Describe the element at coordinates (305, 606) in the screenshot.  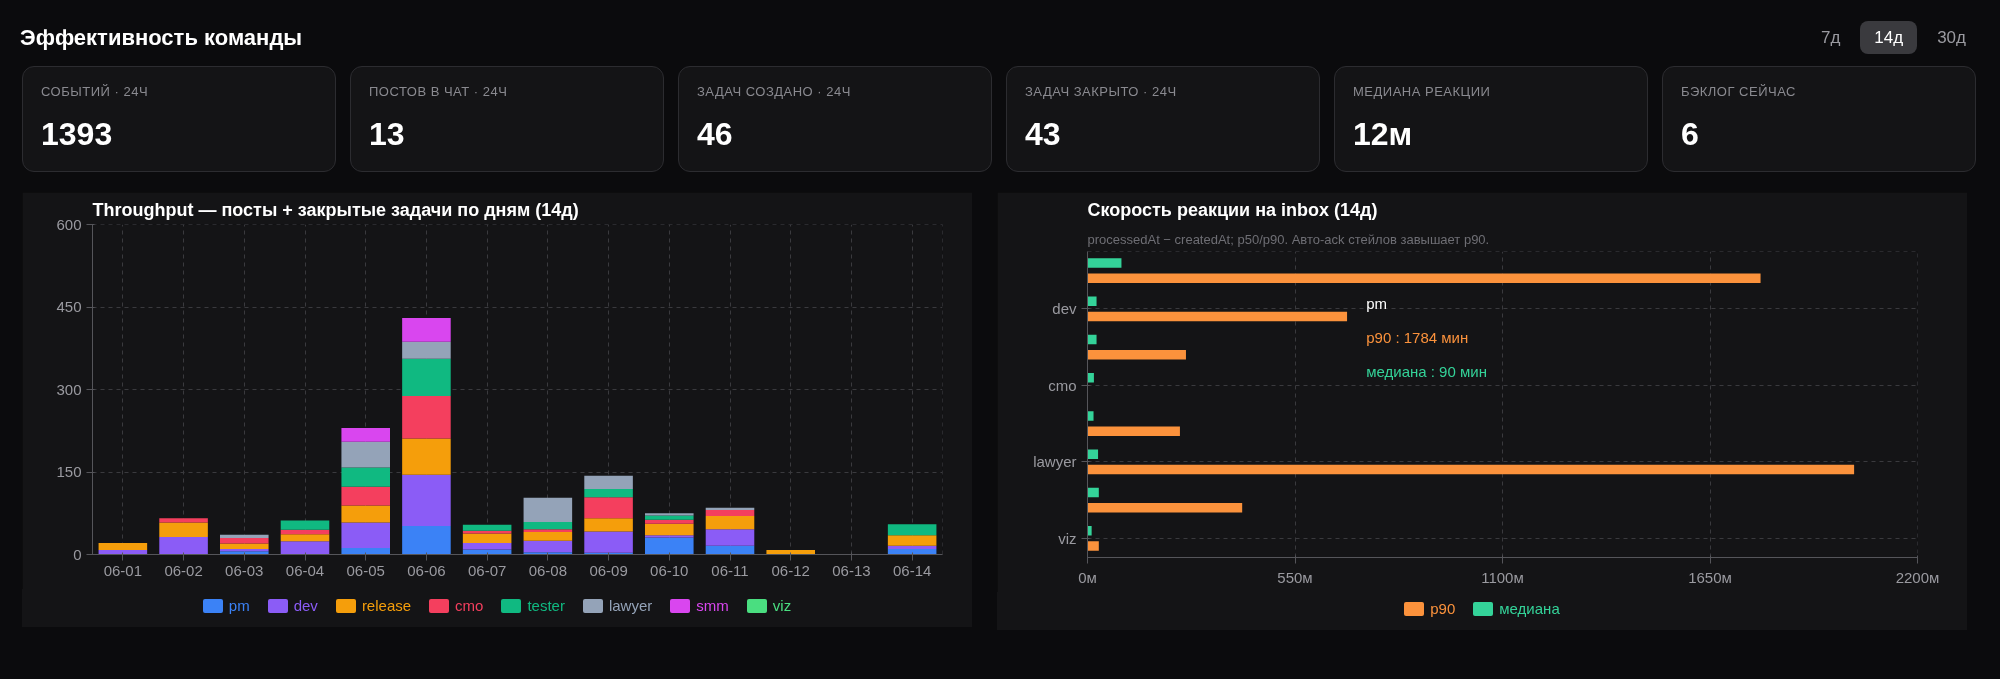
I see `legend-label: dev` at that location.